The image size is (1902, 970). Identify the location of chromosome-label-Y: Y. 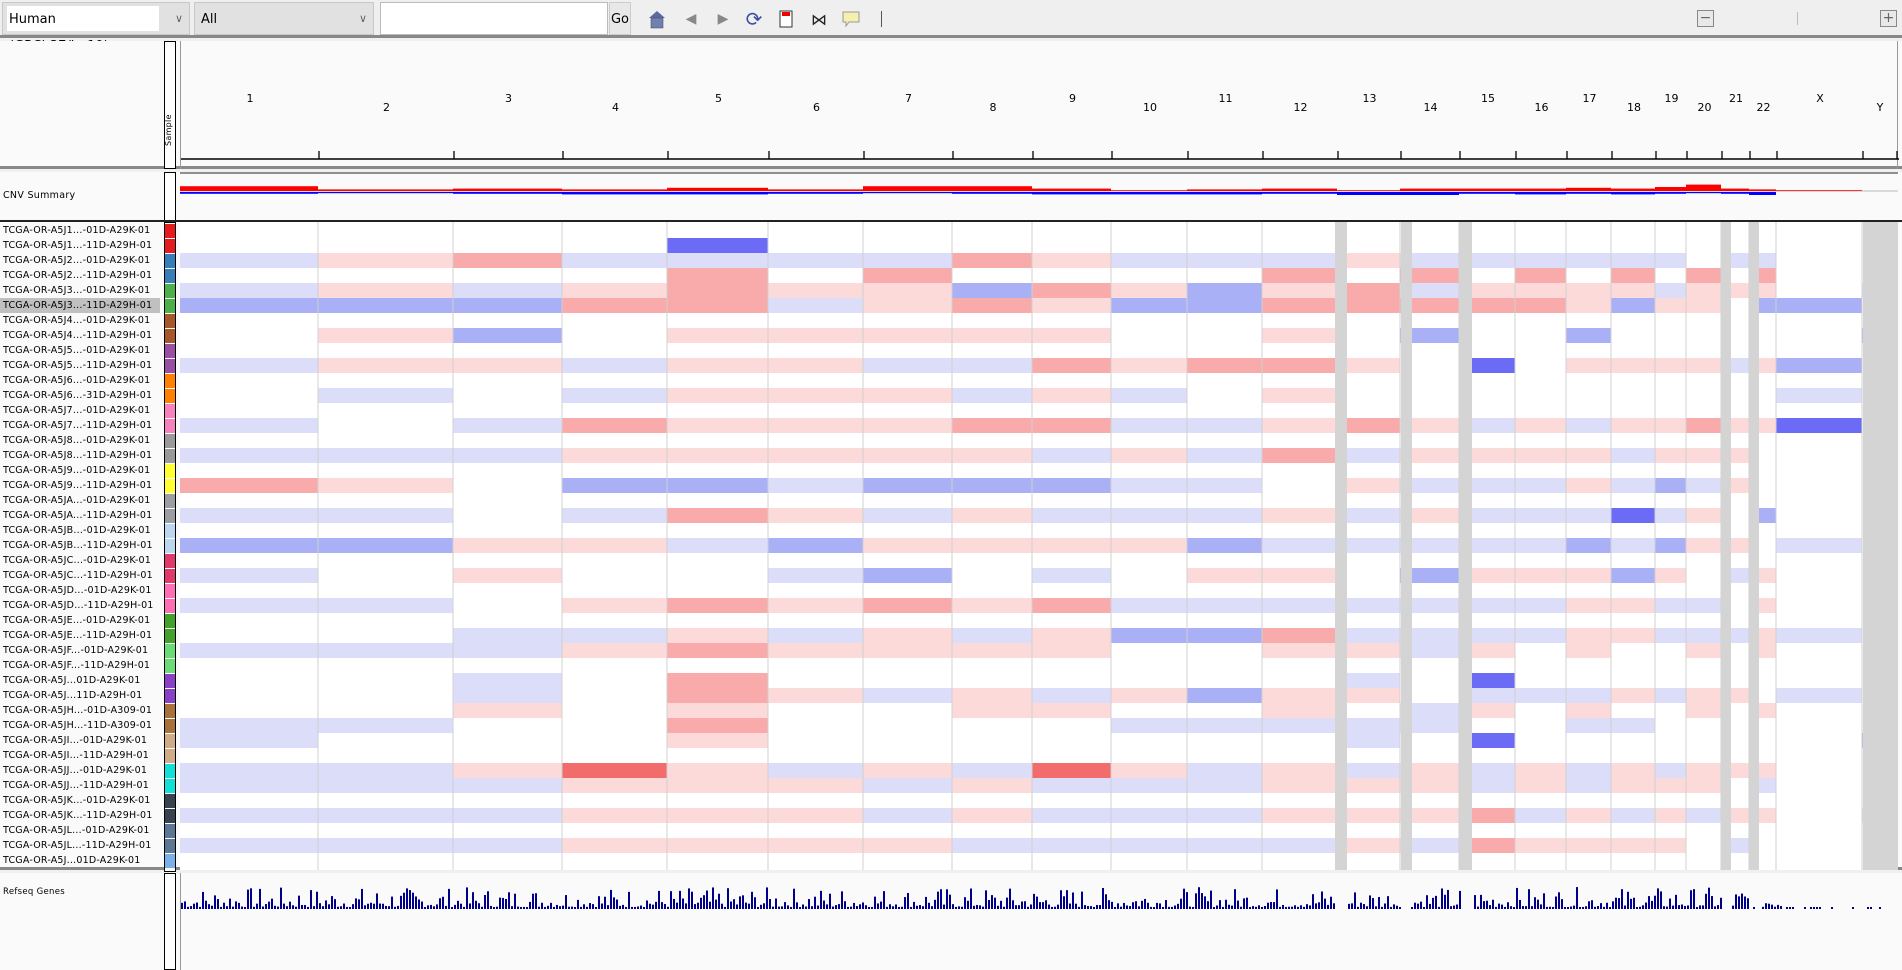
(1880, 107).